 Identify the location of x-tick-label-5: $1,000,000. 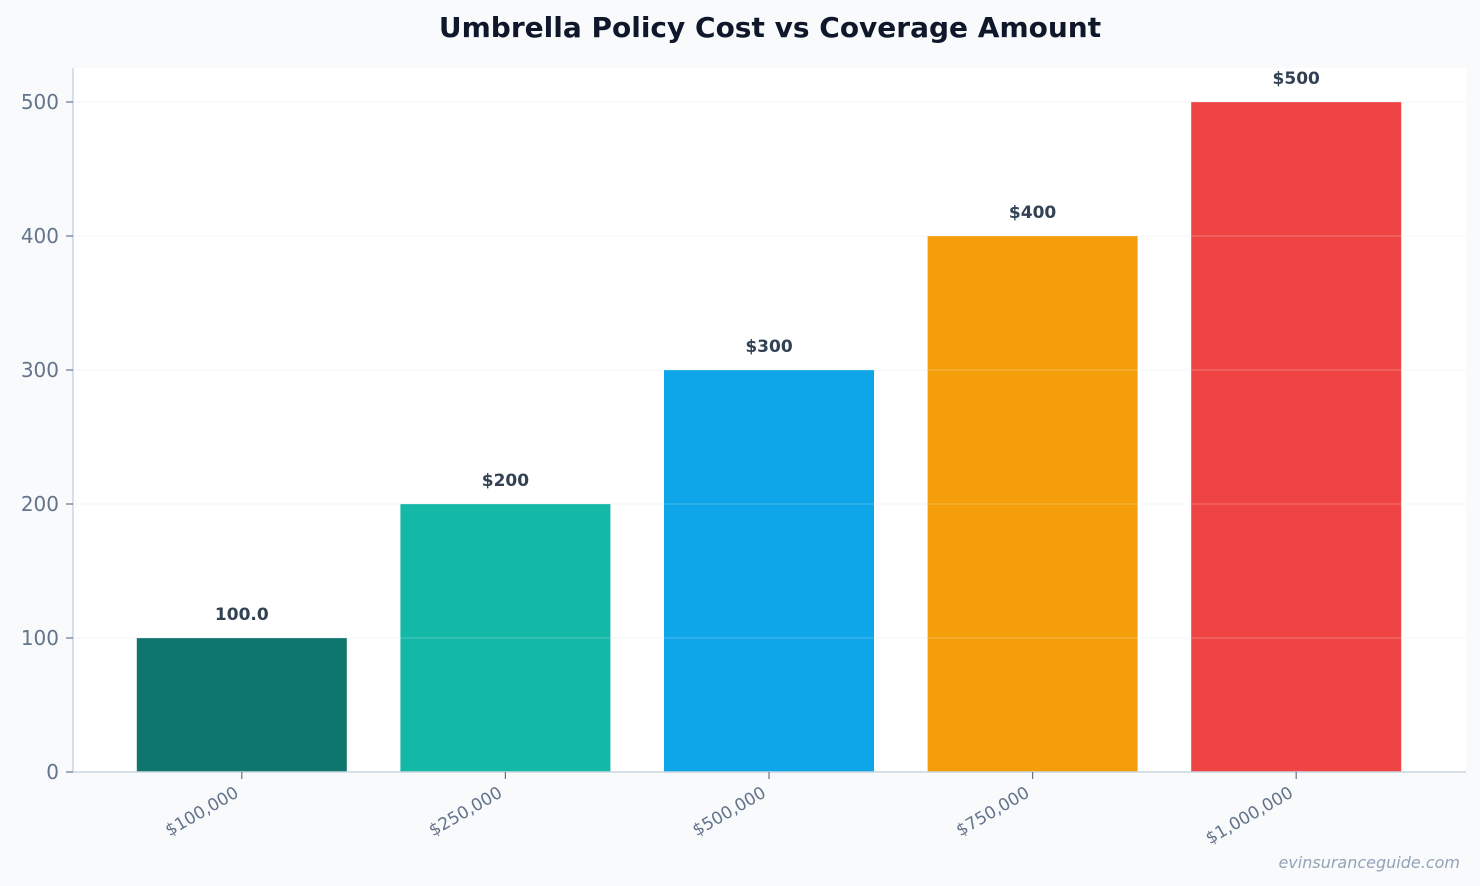
(1249, 816).